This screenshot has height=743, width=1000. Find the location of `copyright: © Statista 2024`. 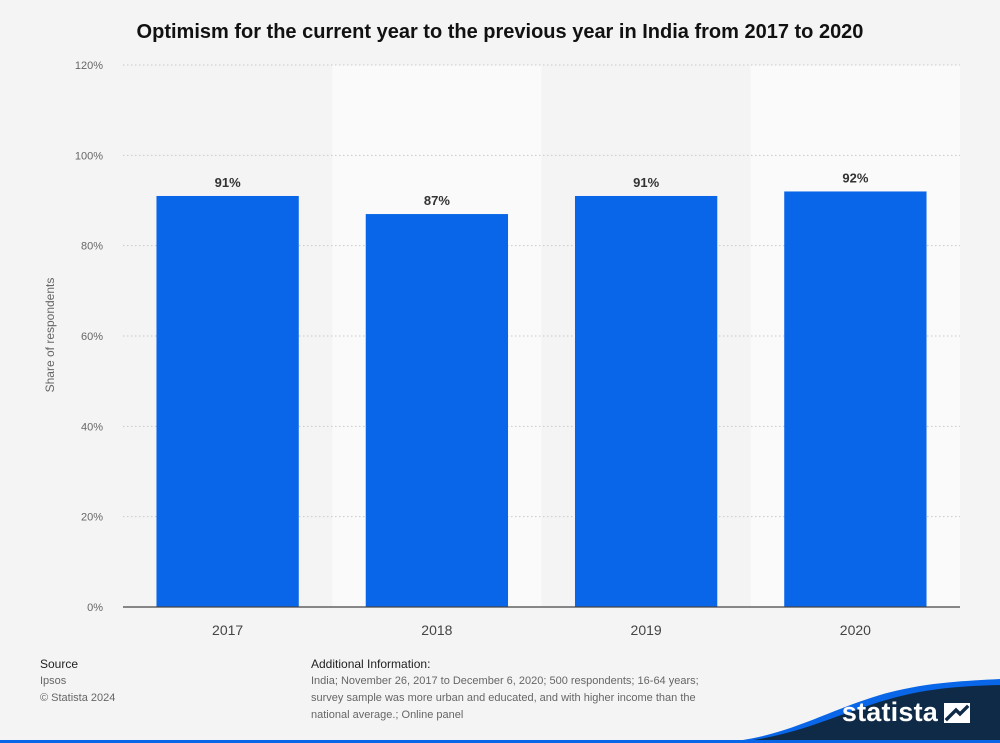

copyright: © Statista 2024 is located at coordinates (78, 698).